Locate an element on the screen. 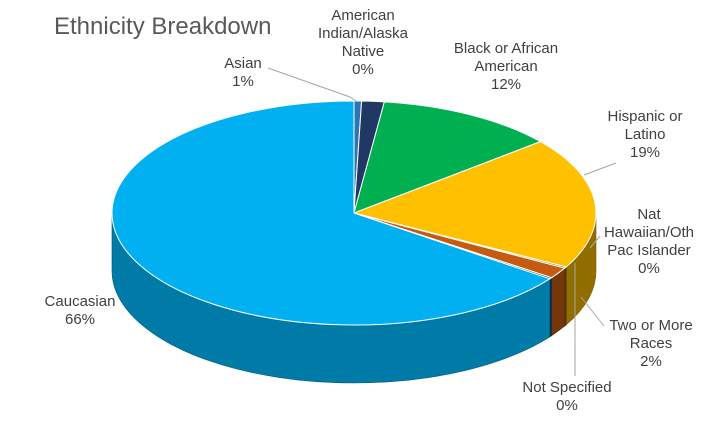 The image size is (704, 430). slice-name-line: Races is located at coordinates (651, 343).